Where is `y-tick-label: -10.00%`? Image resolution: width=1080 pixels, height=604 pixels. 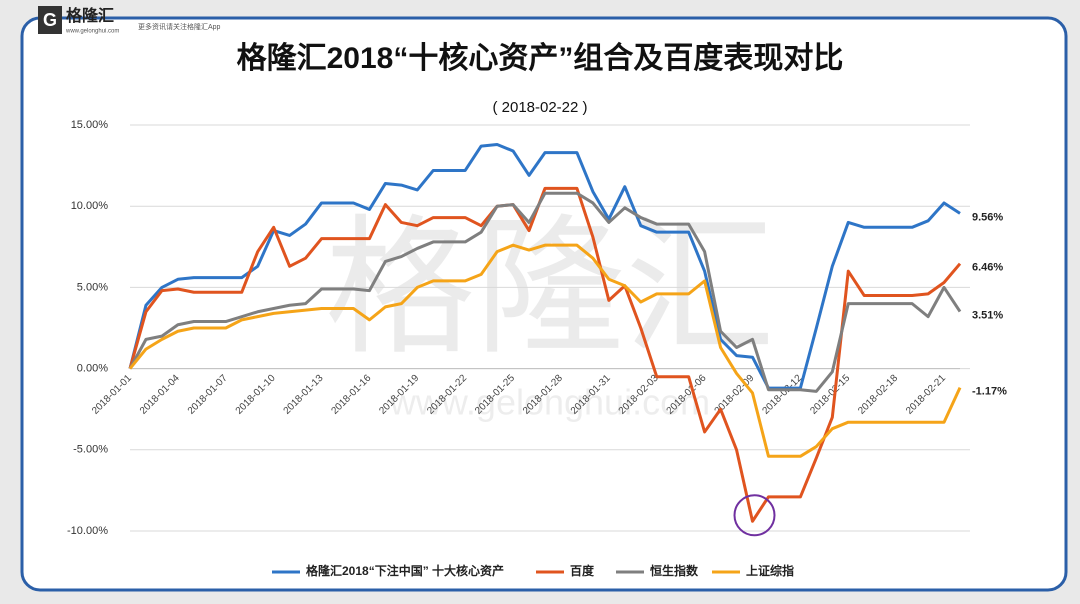
y-tick-label: -10.00% is located at coordinates (87, 531).